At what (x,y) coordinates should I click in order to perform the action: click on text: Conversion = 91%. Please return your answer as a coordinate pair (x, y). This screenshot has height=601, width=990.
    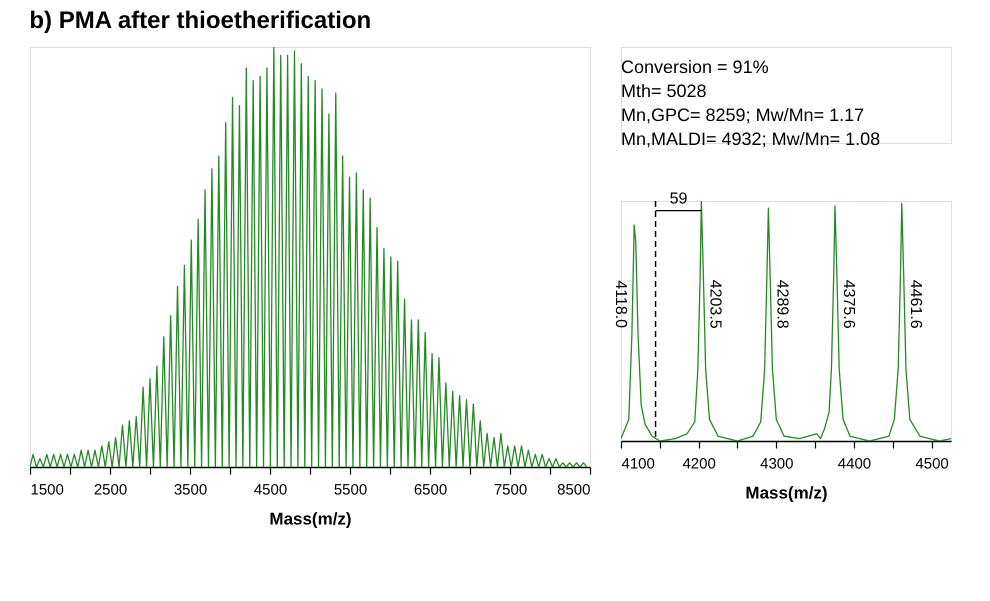
    Looking at the image, I should click on (695, 67).